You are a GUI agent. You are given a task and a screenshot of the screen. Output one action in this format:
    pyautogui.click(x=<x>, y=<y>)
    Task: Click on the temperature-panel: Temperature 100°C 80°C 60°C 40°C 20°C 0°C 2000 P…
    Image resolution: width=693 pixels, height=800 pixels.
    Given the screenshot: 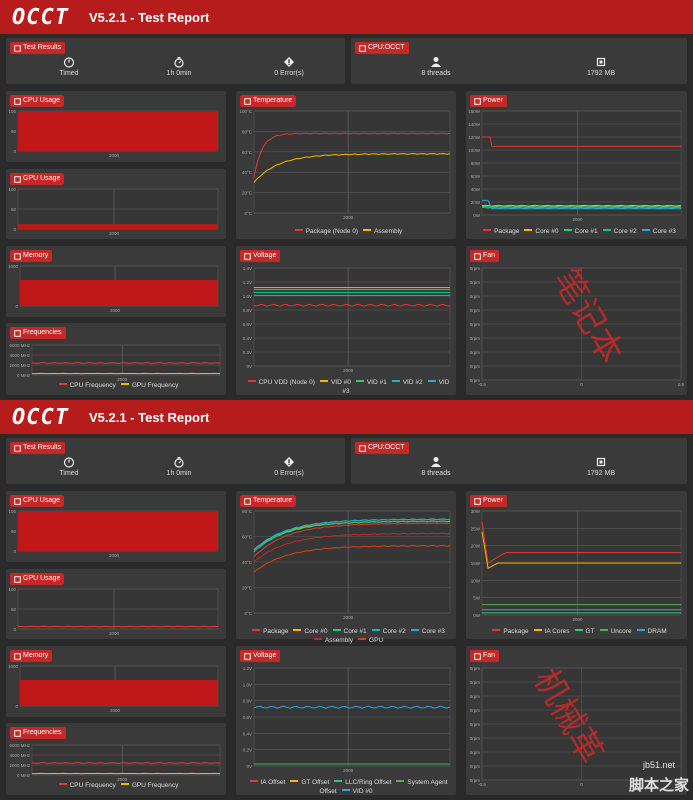 What is the action you would take?
    pyautogui.click(x=346, y=165)
    